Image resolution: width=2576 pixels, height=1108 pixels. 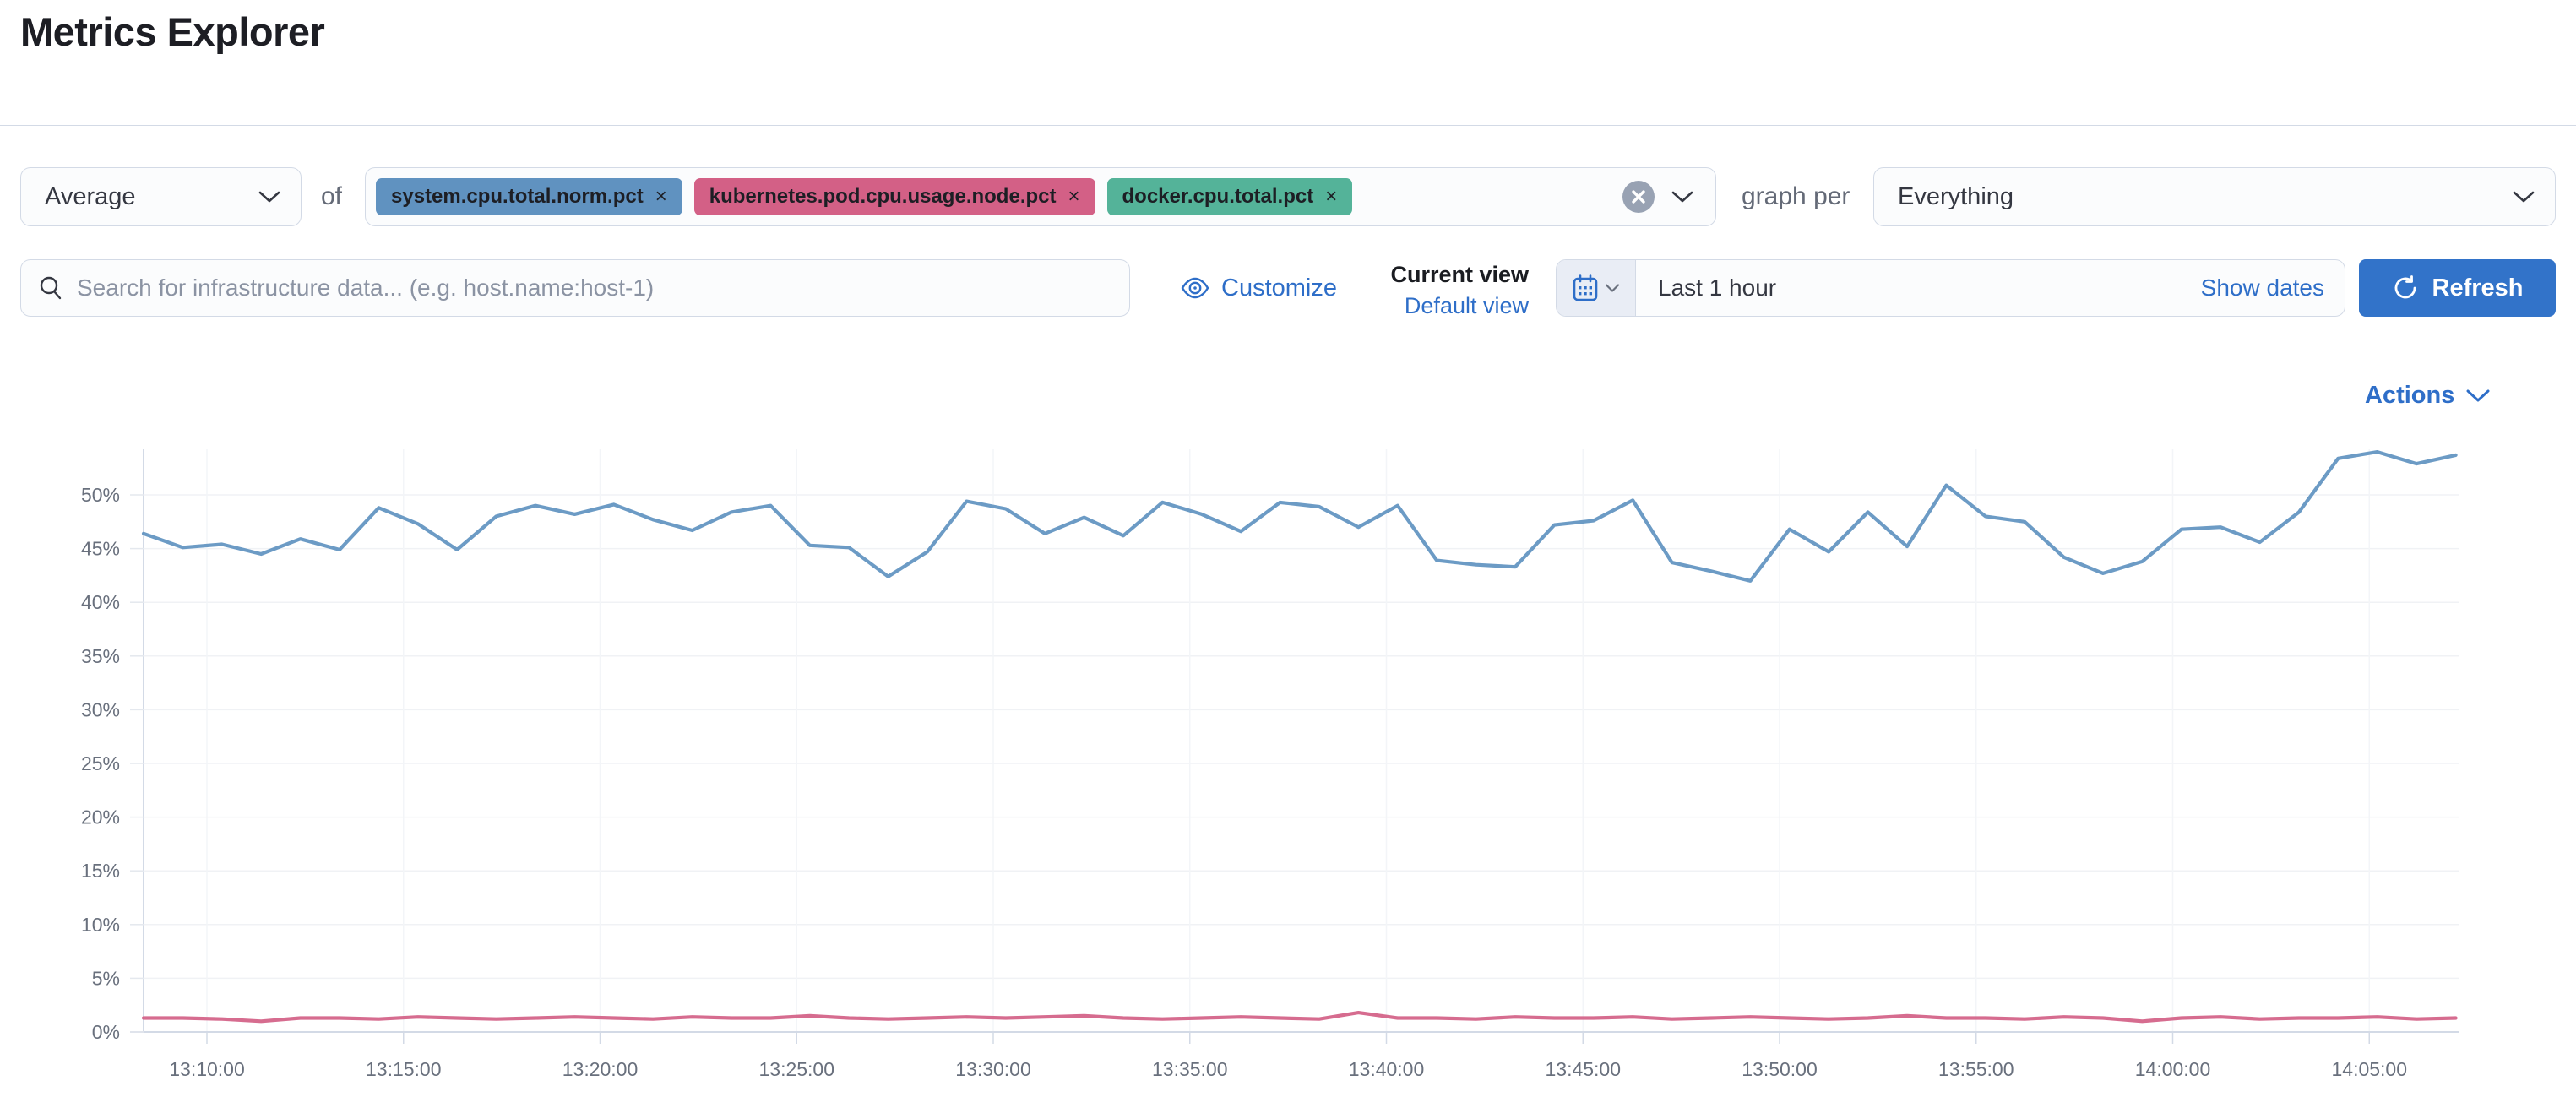 What do you see at coordinates (100, 817) in the screenshot?
I see `svg-text: 20%` at bounding box center [100, 817].